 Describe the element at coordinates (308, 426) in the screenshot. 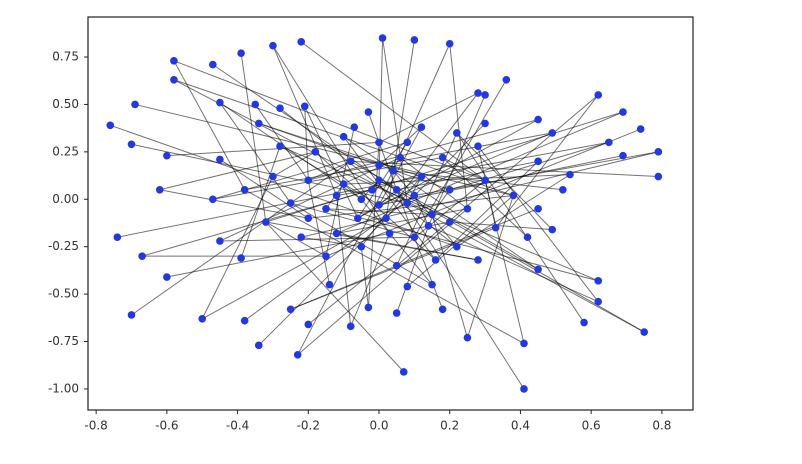

I see `x-tick-label: -0.2` at that location.